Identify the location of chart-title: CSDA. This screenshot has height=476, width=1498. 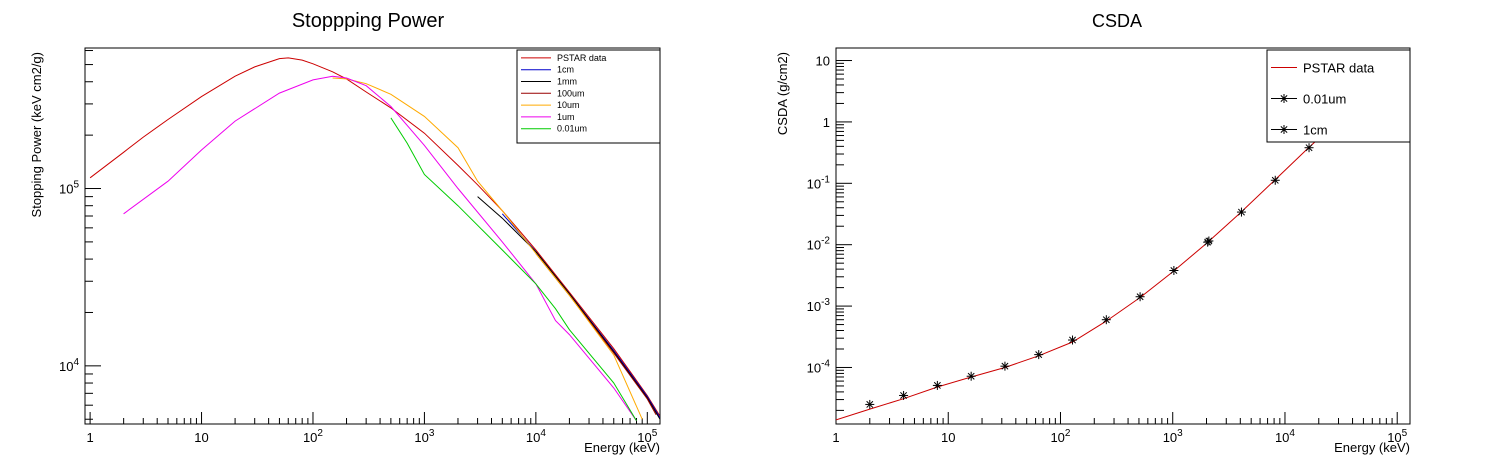
(1117, 21).